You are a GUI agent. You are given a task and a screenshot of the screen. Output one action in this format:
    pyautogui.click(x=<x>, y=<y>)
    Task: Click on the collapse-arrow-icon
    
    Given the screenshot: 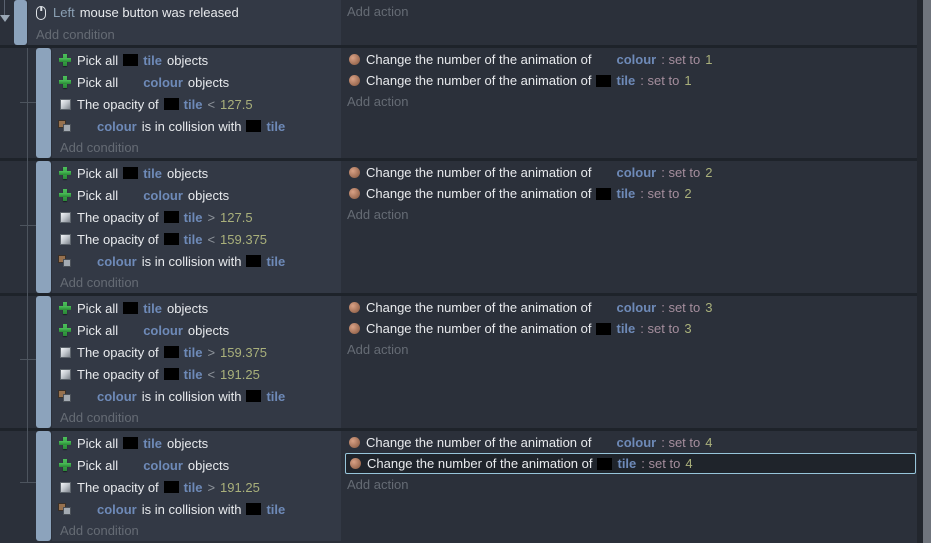 What is the action you would take?
    pyautogui.click(x=5, y=18)
    